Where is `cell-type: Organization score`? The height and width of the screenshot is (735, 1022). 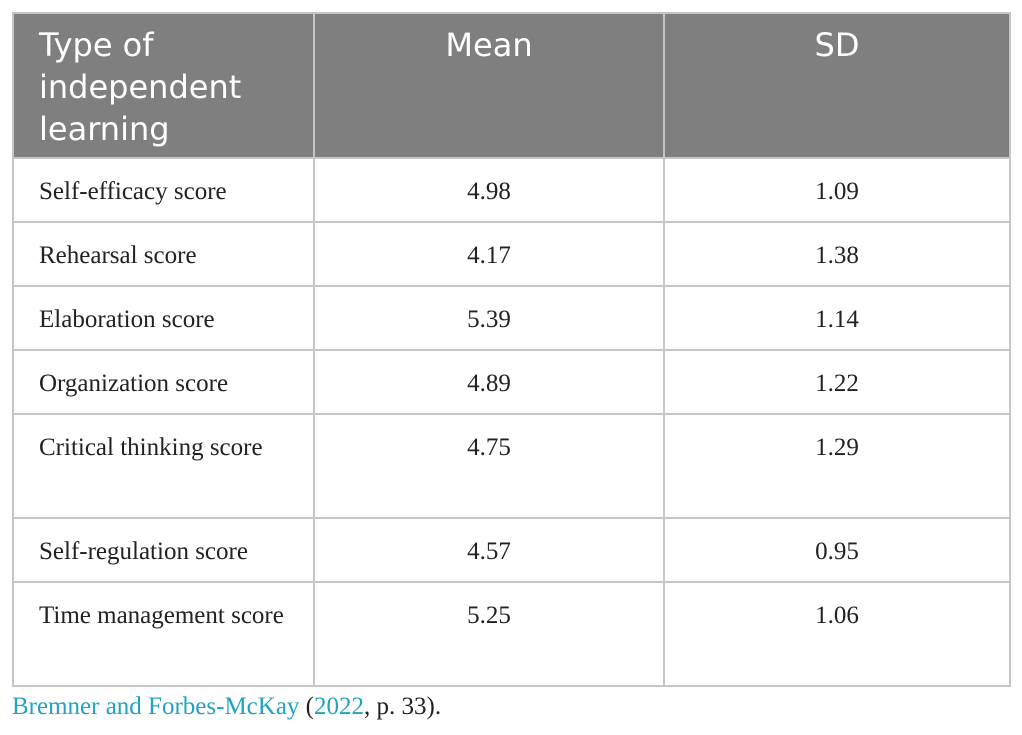 cell-type: Organization score is located at coordinates (163, 382).